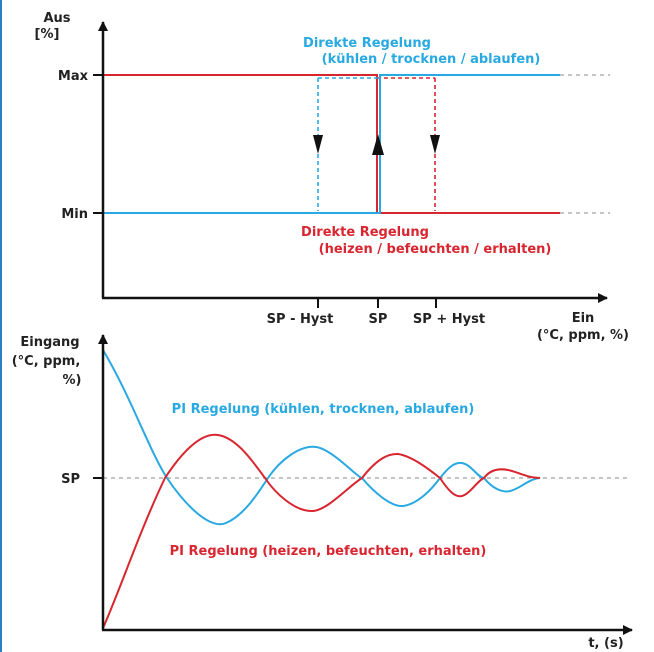 This screenshot has width=654, height=652. What do you see at coordinates (583, 318) in the screenshot?
I see `top-x-axis-label-line1: Ein` at bounding box center [583, 318].